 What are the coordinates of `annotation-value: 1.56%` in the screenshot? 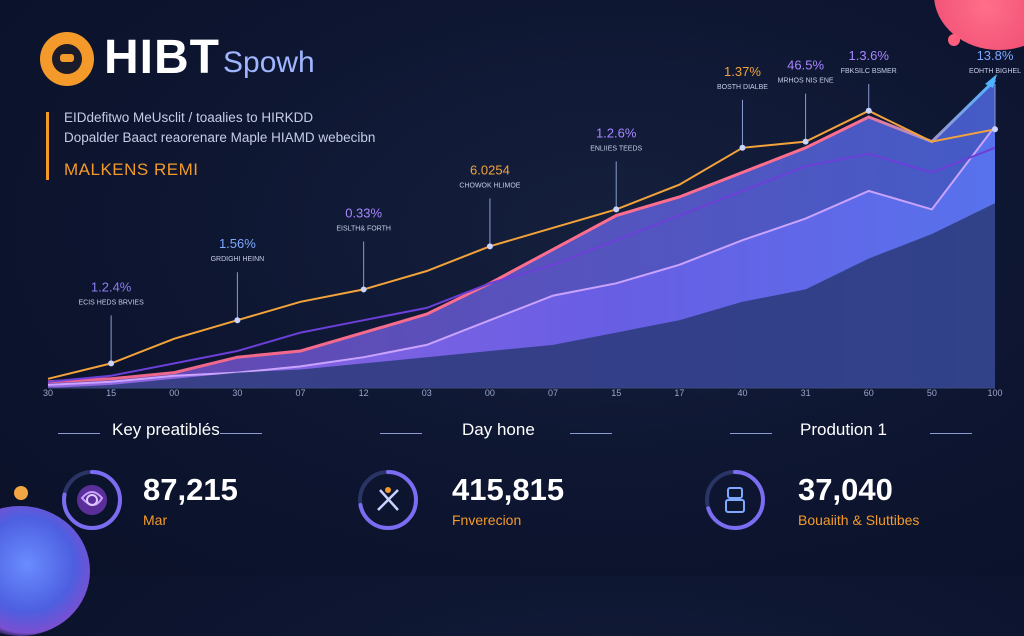 It's located at (237, 243).